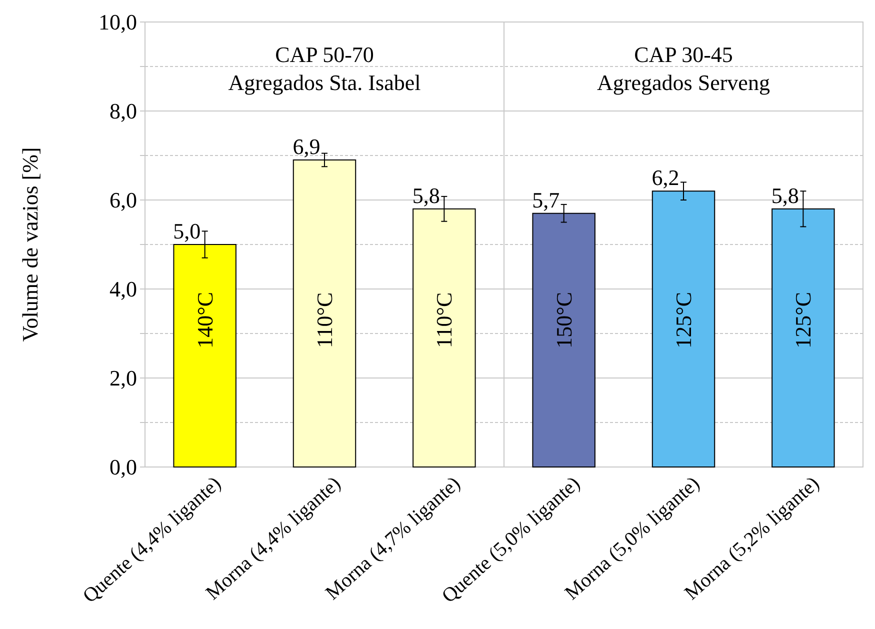 The image size is (875, 629). I want to click on y-tick-label: 4,0, so click(123, 289).